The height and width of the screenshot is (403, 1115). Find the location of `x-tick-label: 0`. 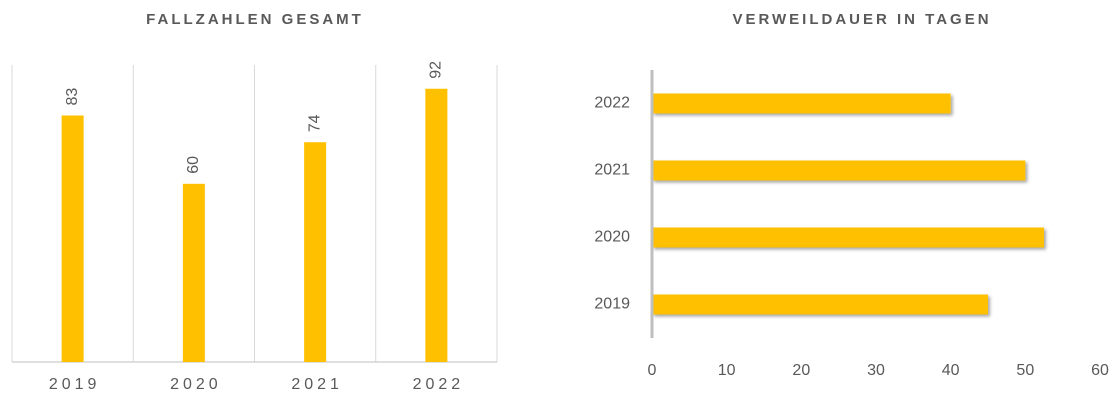

x-tick-label: 0 is located at coordinates (652, 370).